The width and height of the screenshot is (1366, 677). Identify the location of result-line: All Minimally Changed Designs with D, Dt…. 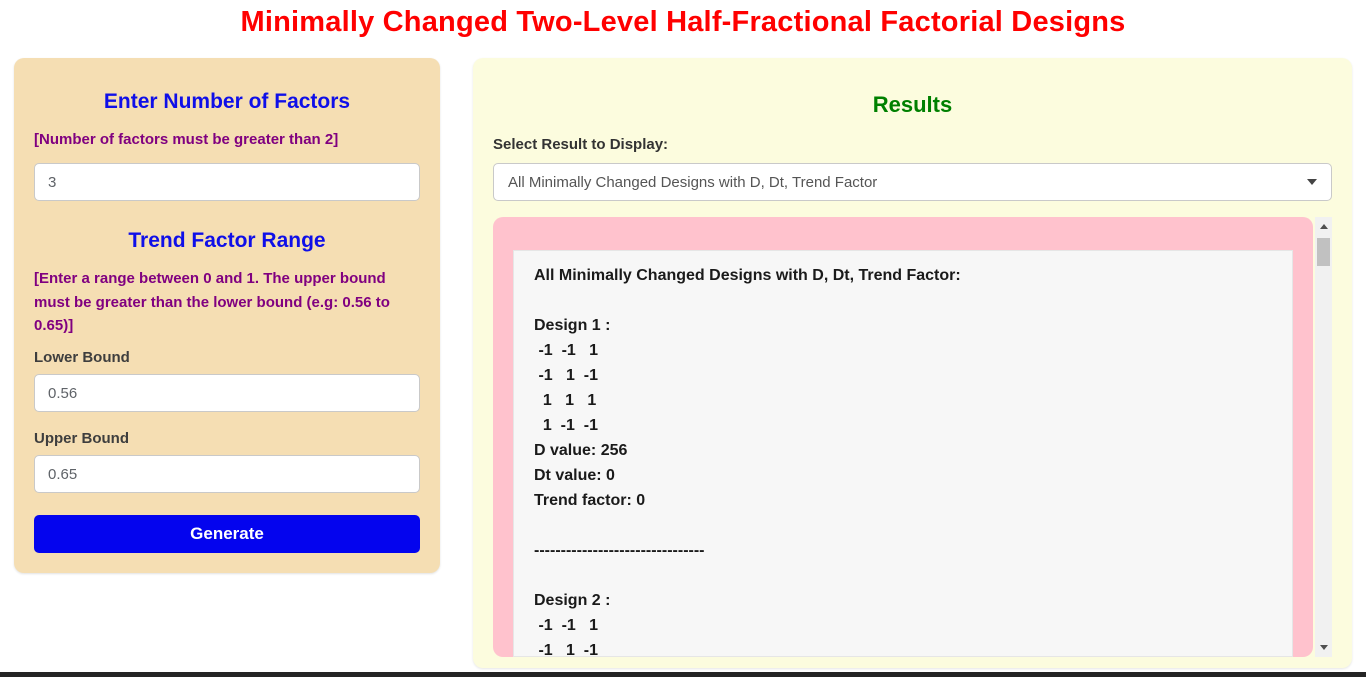
(747, 275).